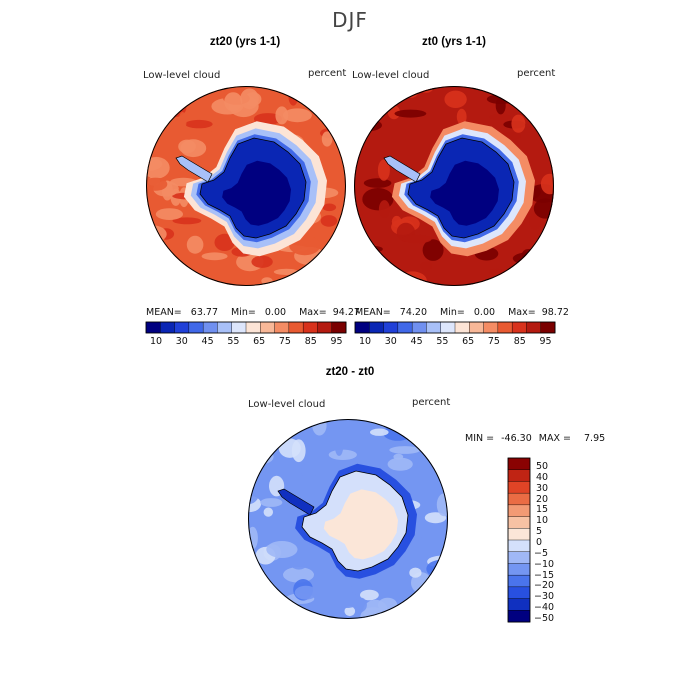 Image resolution: width=700 pixels, height=700 pixels. Describe the element at coordinates (373, 312) in the screenshot. I see `panel2-mean-label: MEAN=` at that location.